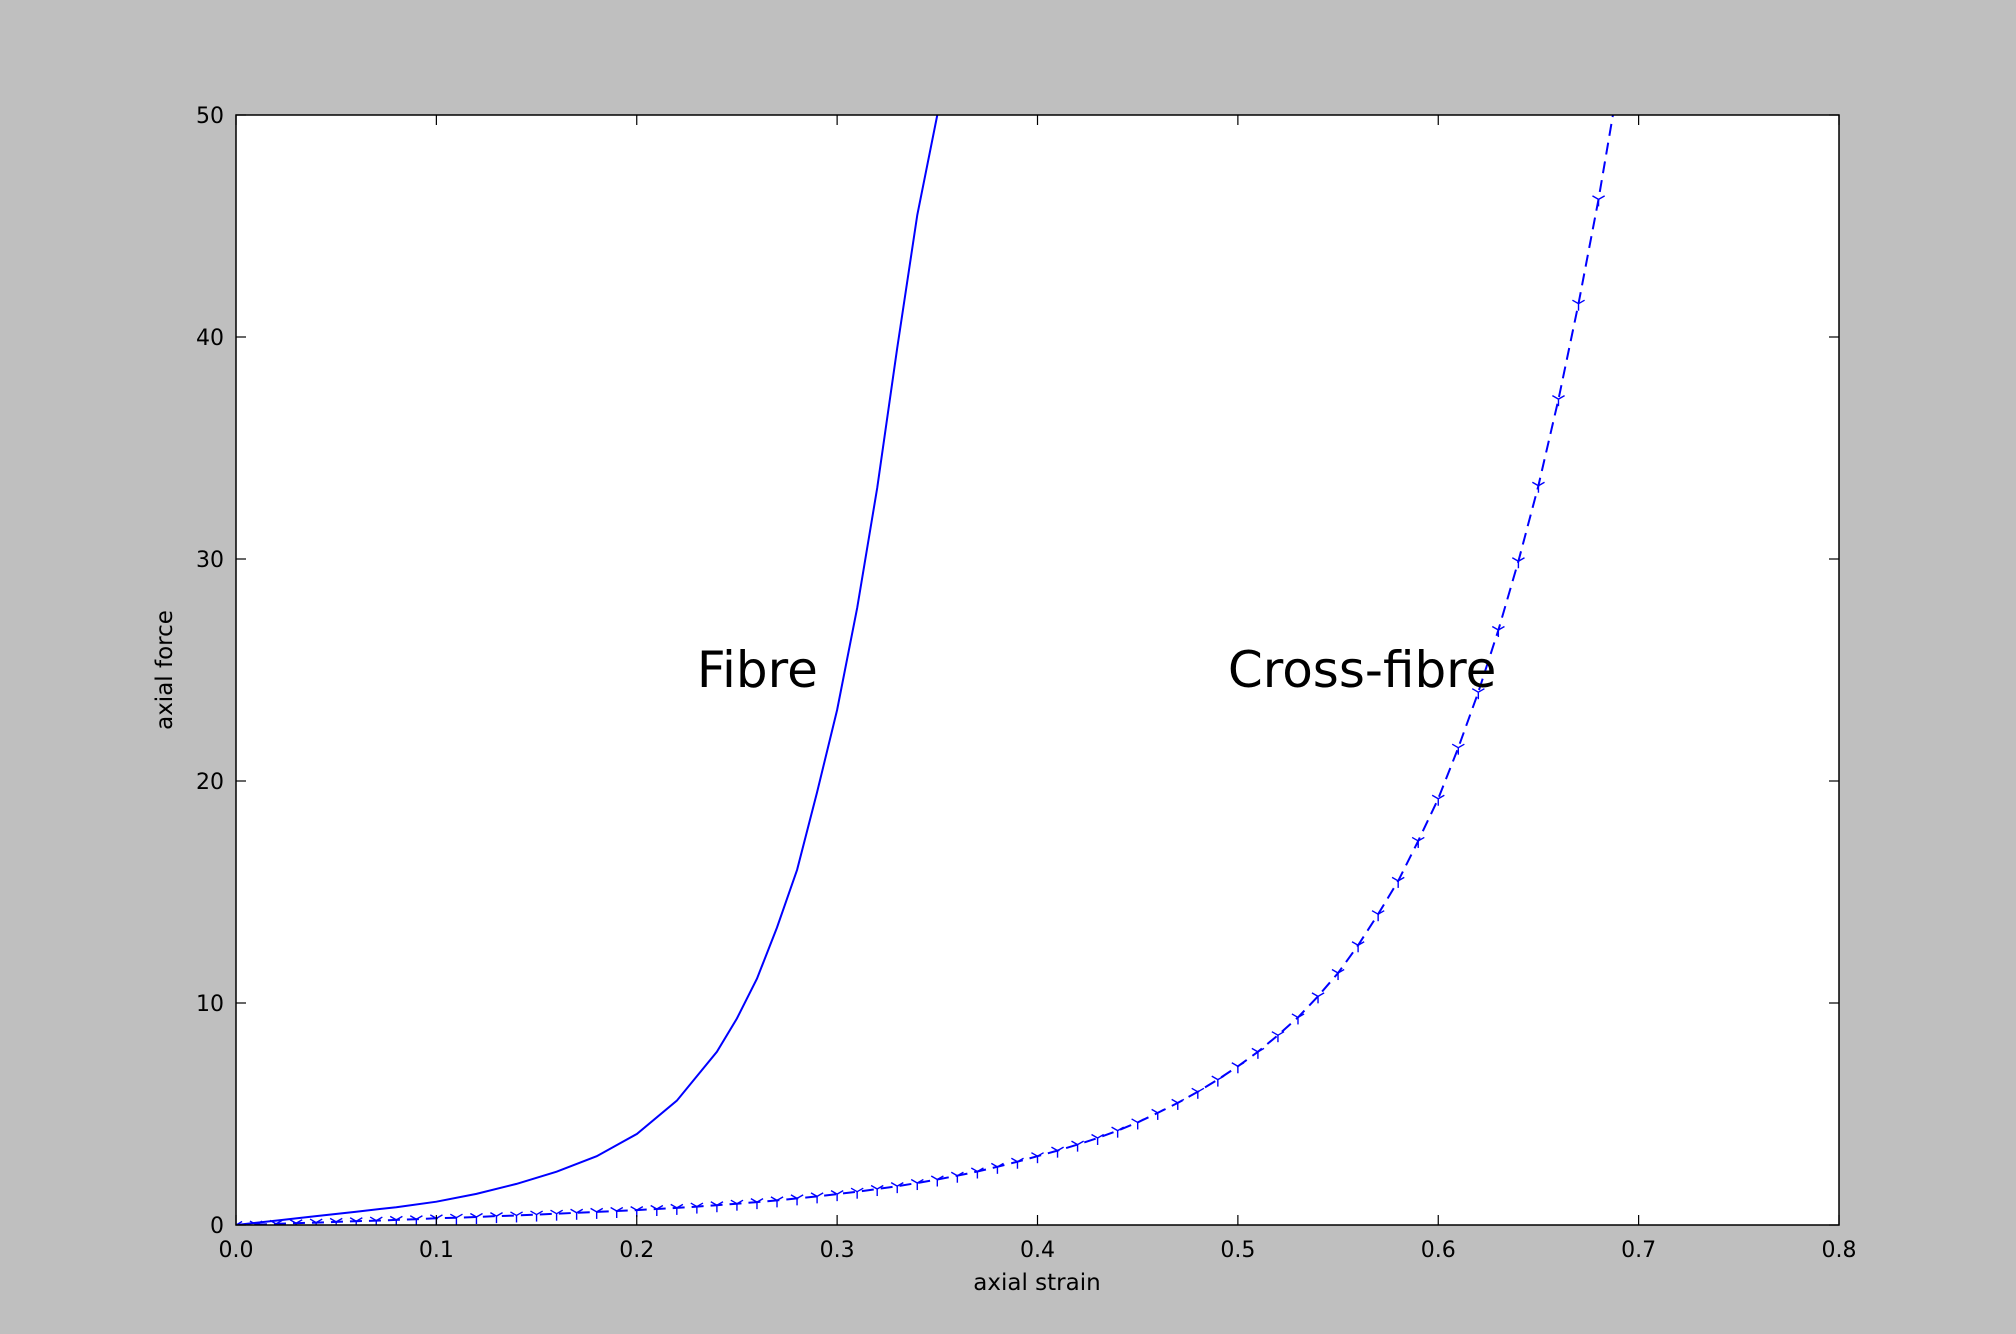  Describe the element at coordinates (236, 1250) in the screenshot. I see `x-tick-label-0: 0.0` at that location.